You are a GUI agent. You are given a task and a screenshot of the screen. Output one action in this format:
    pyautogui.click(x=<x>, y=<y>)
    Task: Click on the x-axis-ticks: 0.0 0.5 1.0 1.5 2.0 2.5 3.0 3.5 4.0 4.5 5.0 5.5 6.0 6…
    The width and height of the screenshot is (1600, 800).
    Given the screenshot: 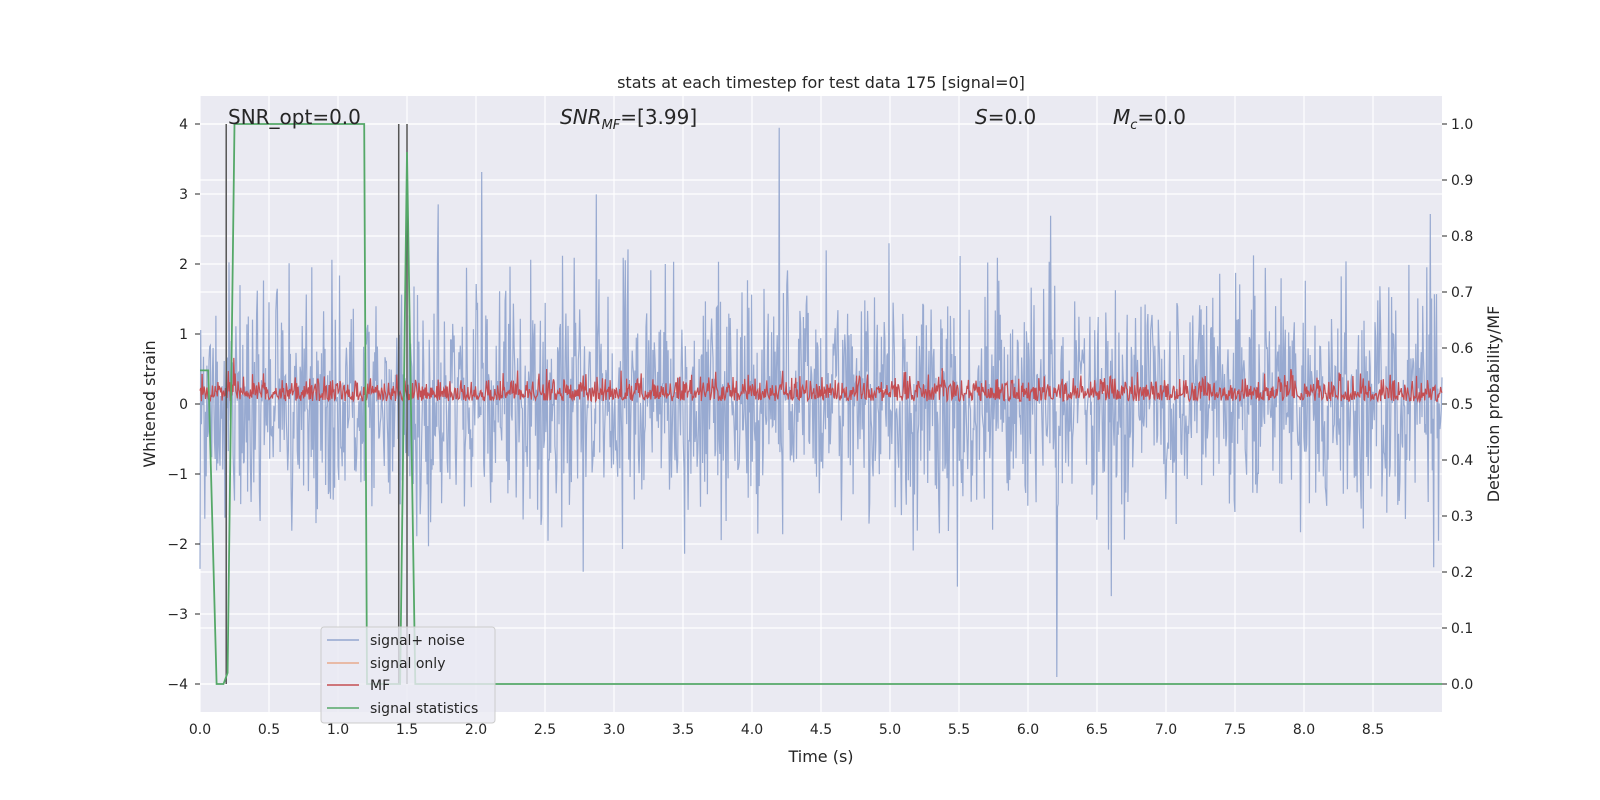 What is the action you would take?
    pyautogui.click(x=786, y=730)
    